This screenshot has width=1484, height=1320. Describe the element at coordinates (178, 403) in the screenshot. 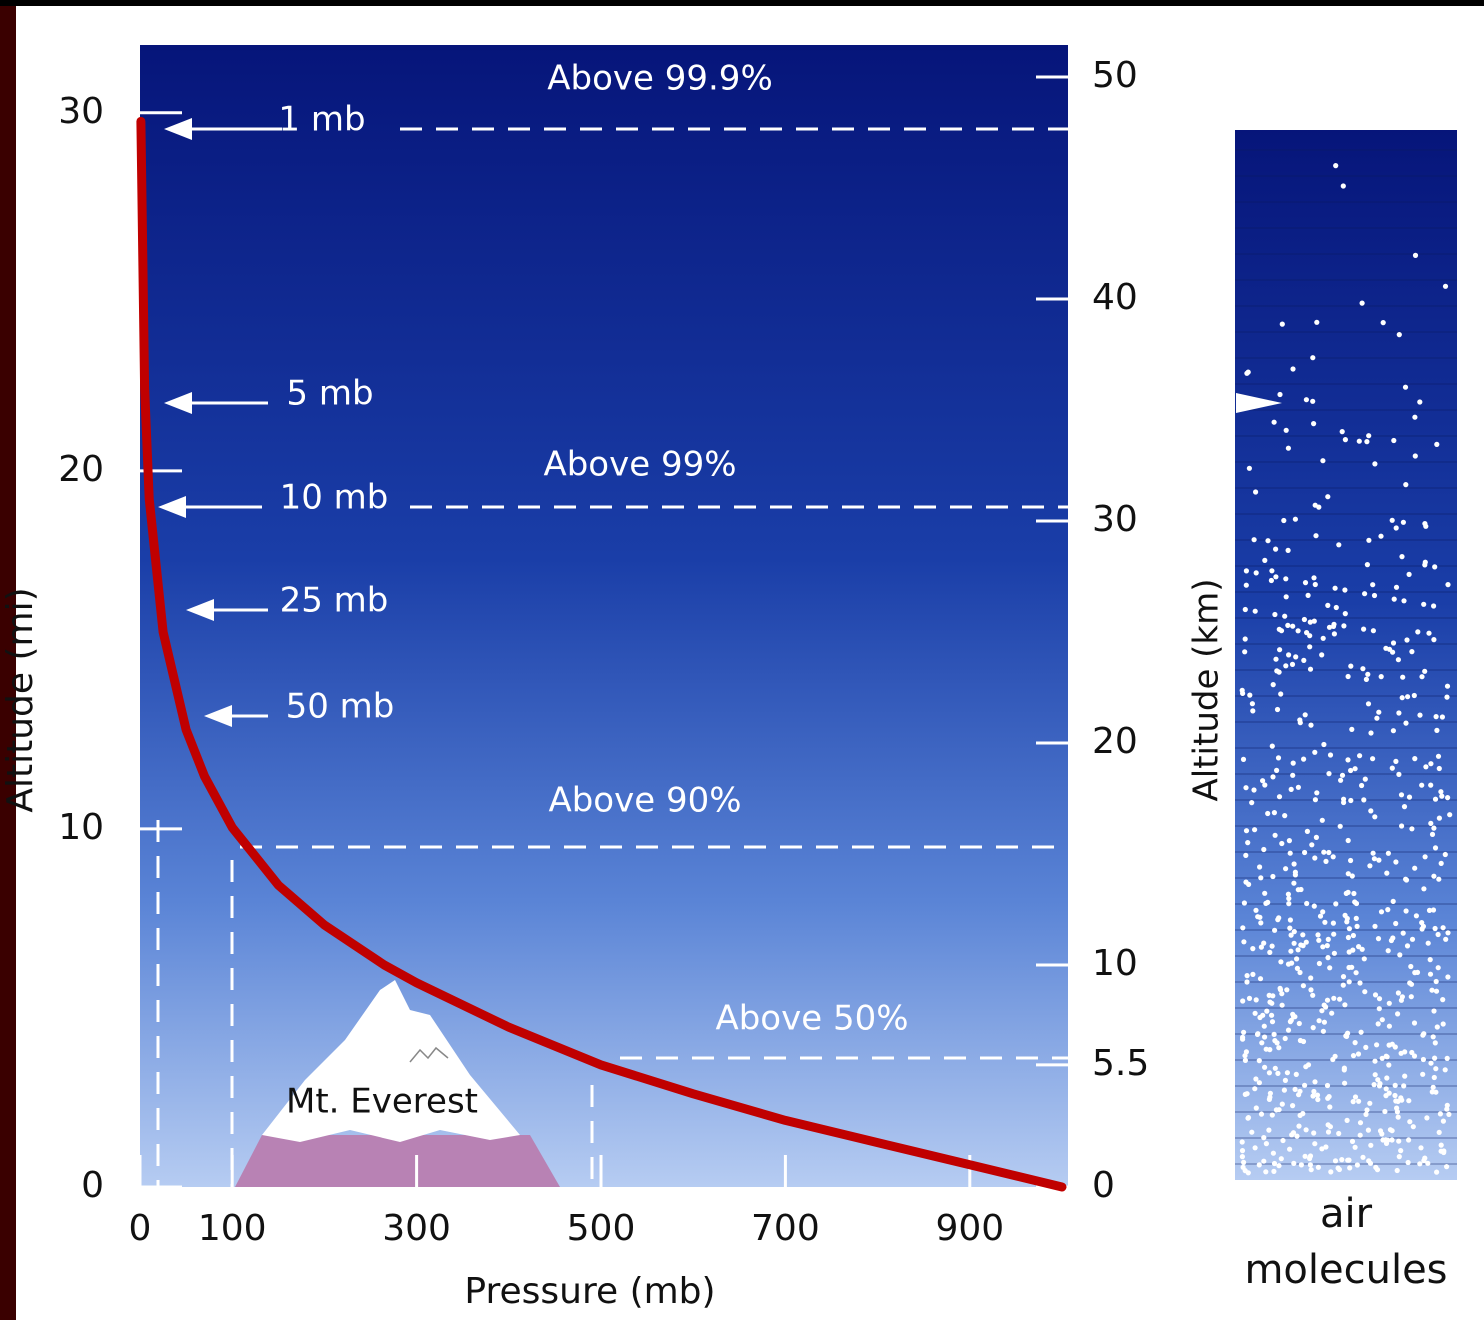

I see `pressure-arrowhead` at that location.